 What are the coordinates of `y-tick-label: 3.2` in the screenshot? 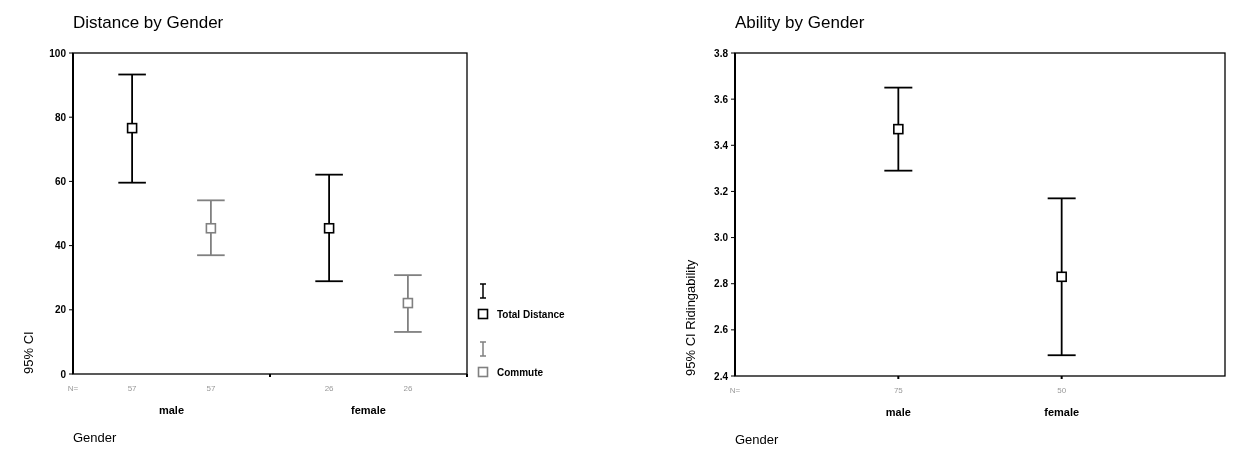 It's located at (721, 191).